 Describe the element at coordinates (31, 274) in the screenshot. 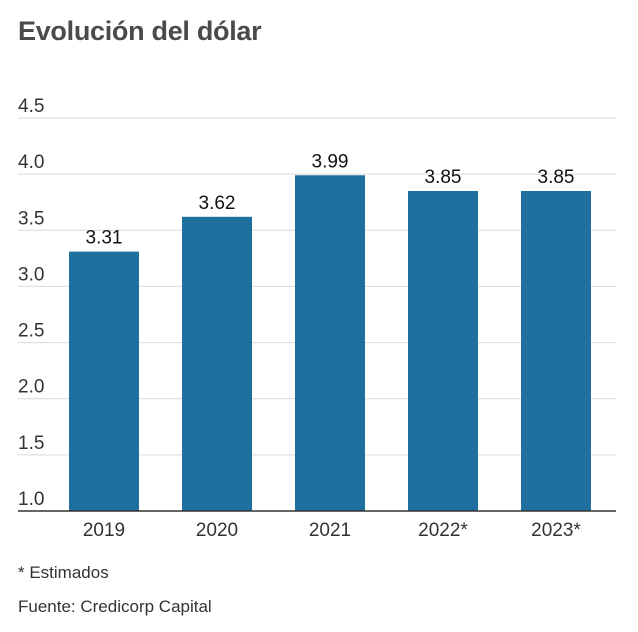

I see `y-tick-label: 3.0` at that location.